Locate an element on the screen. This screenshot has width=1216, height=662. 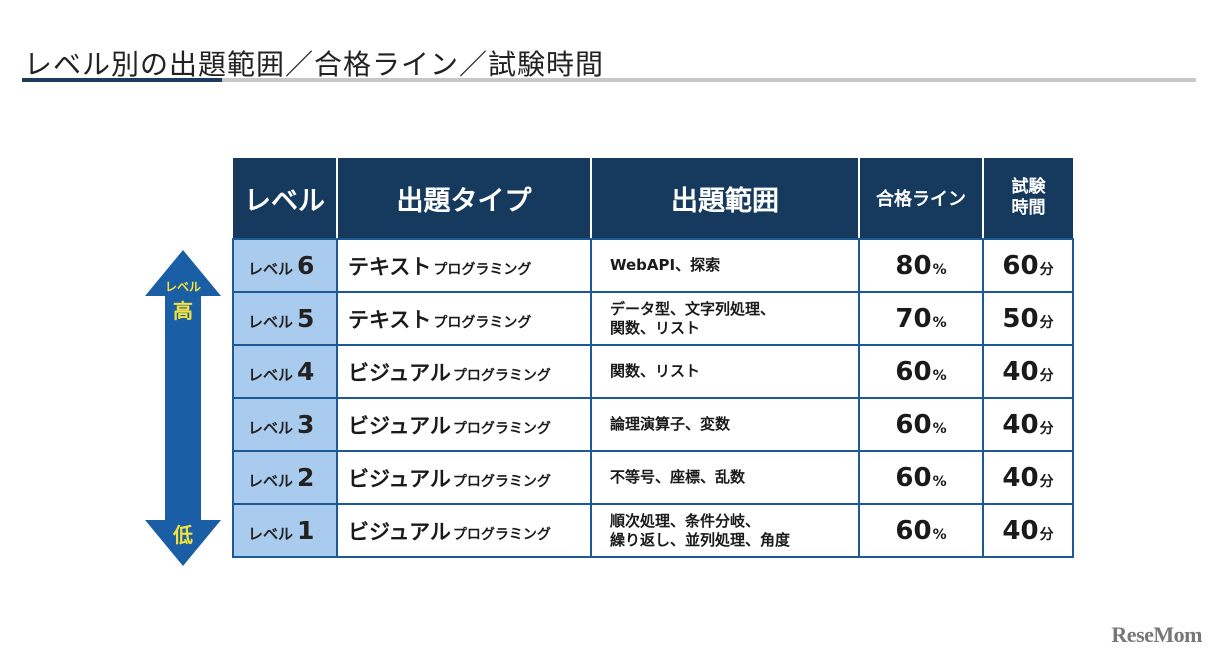
level-number: 5 is located at coordinates (306, 318).